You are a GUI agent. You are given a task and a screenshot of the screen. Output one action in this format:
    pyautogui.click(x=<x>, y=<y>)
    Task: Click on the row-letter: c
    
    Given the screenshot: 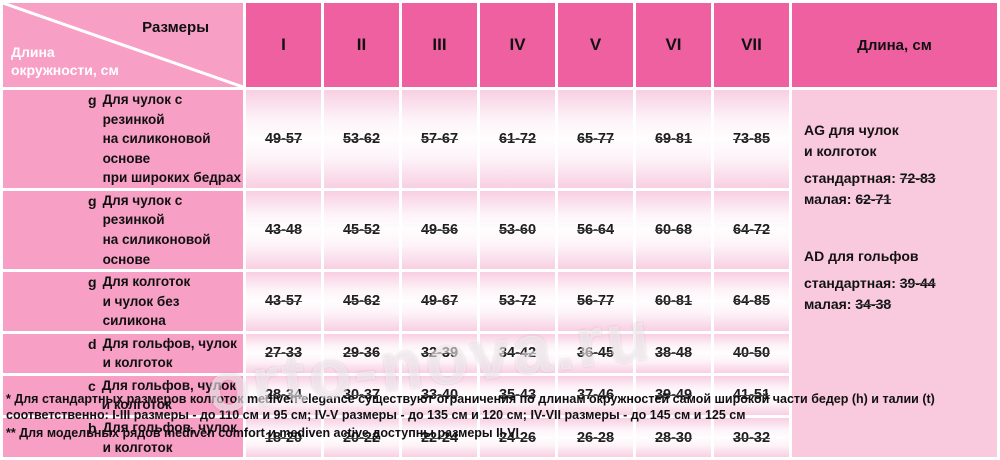 What is the action you would take?
    pyautogui.click(x=92, y=385)
    